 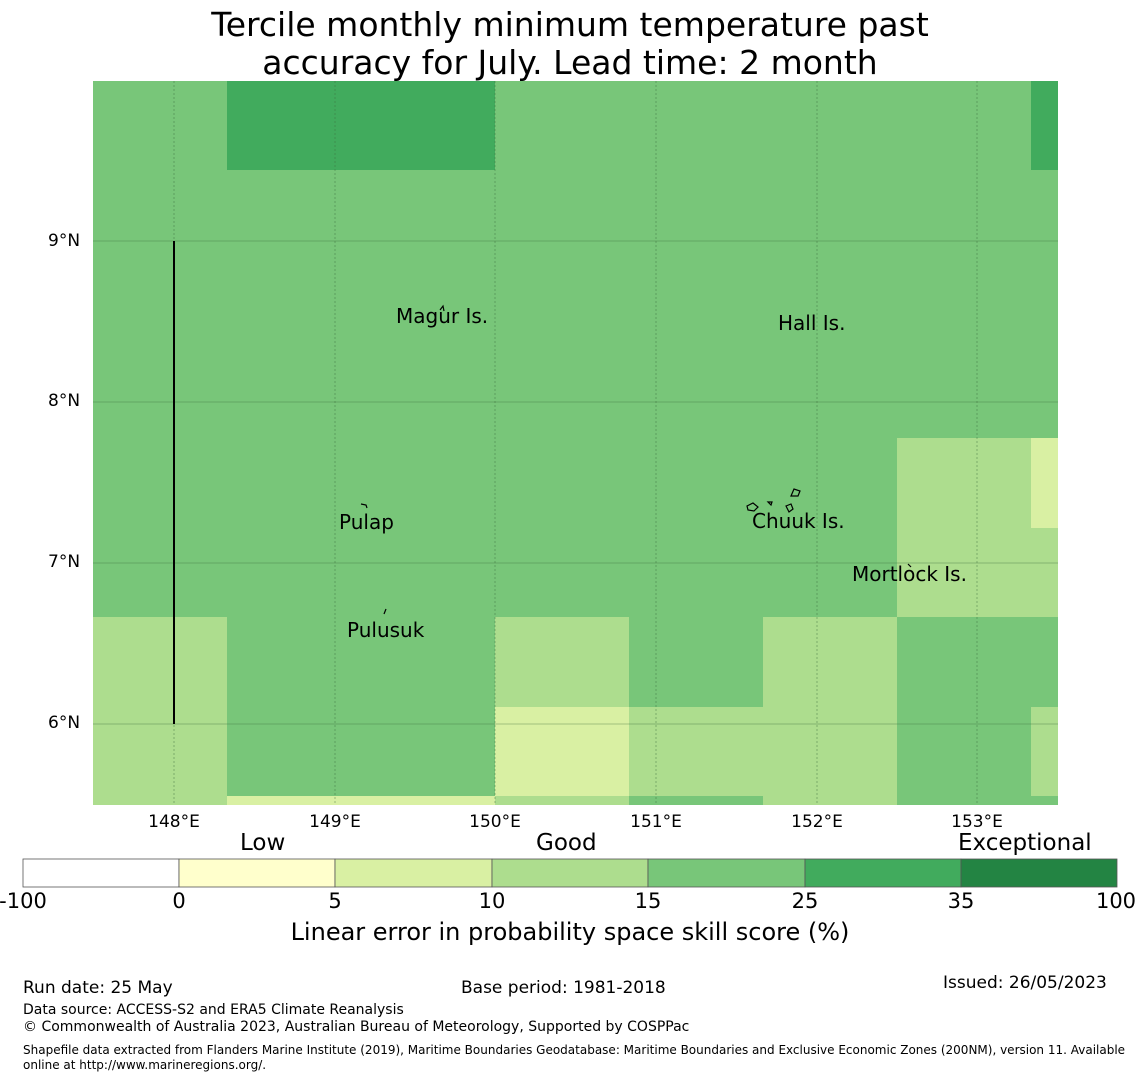 What do you see at coordinates (563, 988) in the screenshot?
I see `base-period: Base period: 1981-2018` at bounding box center [563, 988].